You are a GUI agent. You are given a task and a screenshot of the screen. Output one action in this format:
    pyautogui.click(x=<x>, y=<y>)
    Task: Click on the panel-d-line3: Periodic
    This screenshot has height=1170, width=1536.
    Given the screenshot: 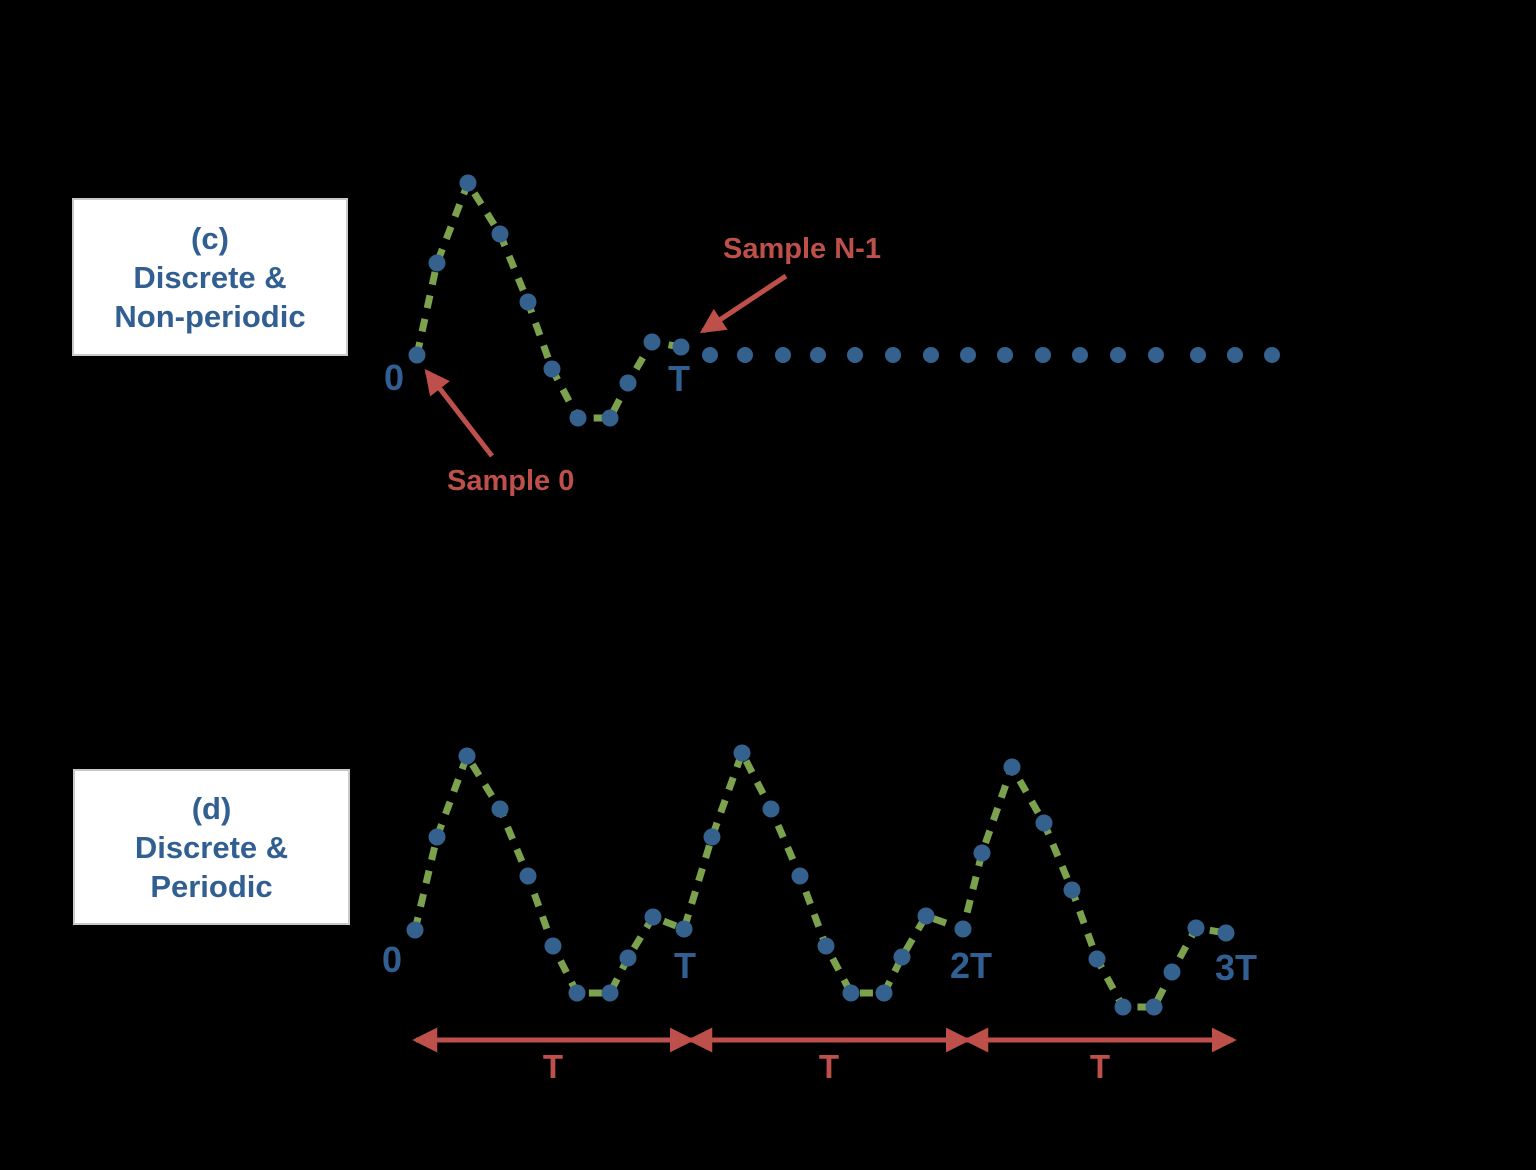 What is the action you would take?
    pyautogui.click(x=211, y=886)
    